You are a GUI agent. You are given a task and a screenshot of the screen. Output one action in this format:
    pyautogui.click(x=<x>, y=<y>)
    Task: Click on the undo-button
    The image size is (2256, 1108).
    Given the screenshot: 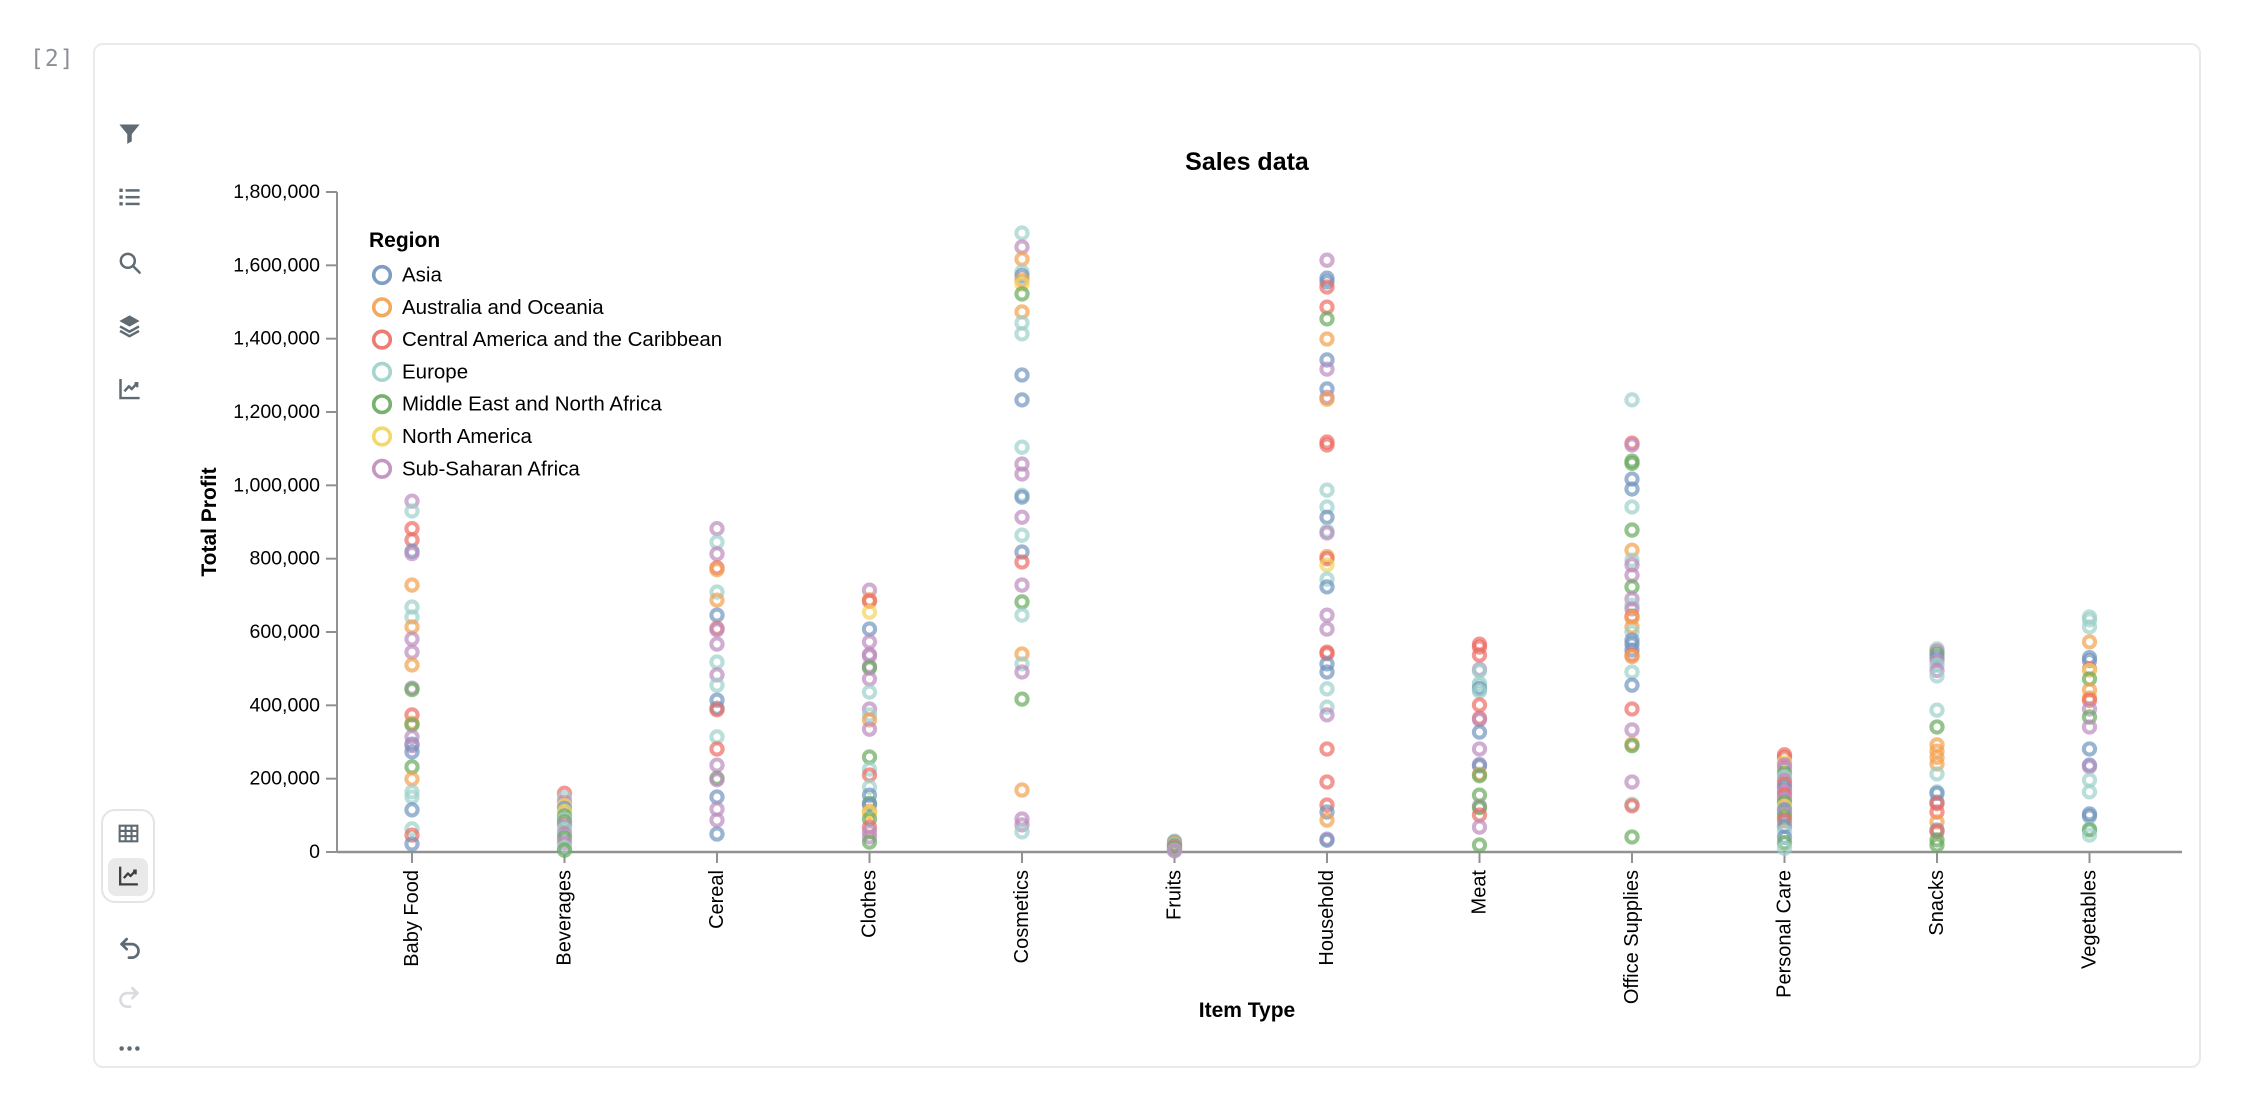 What is the action you would take?
    pyautogui.click(x=129, y=949)
    